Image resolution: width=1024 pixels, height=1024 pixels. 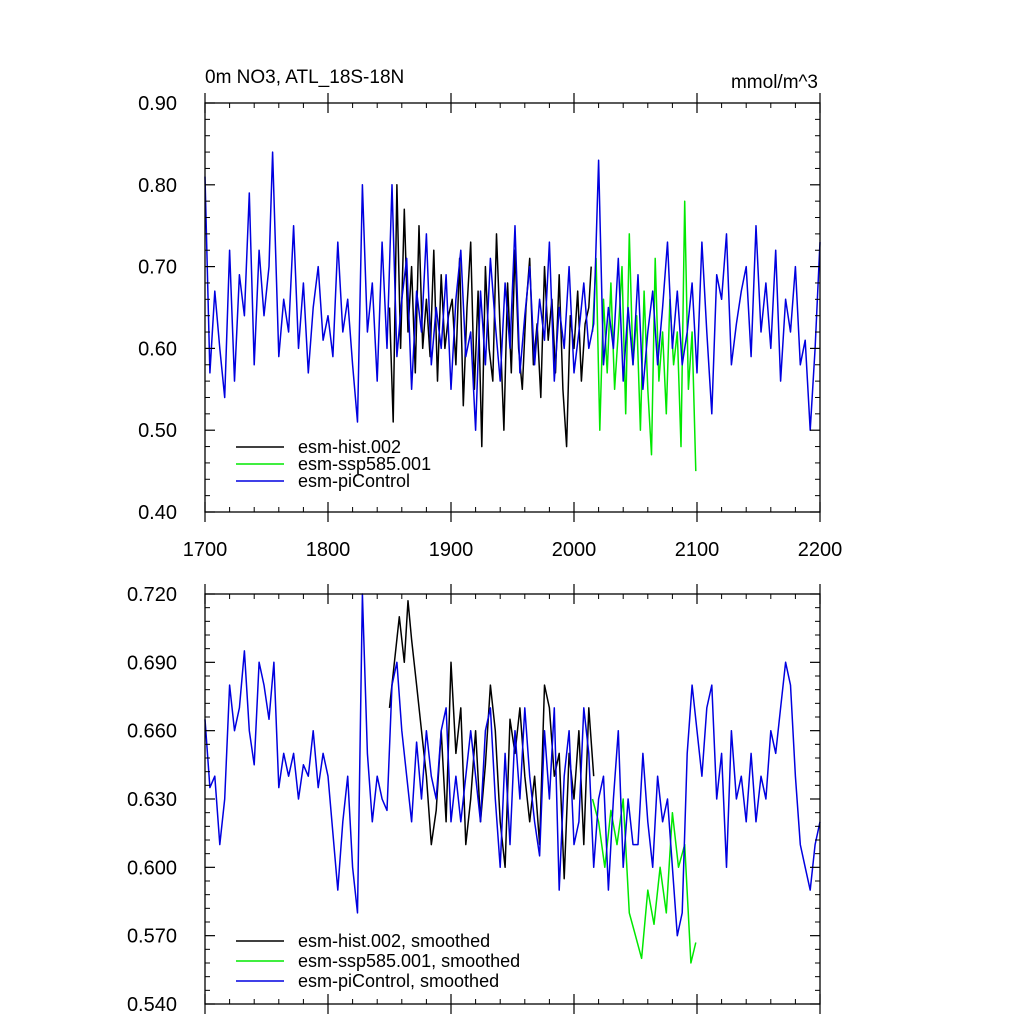 What do you see at coordinates (157, 513) in the screenshot?
I see `y-tick-label: 0.40` at bounding box center [157, 513].